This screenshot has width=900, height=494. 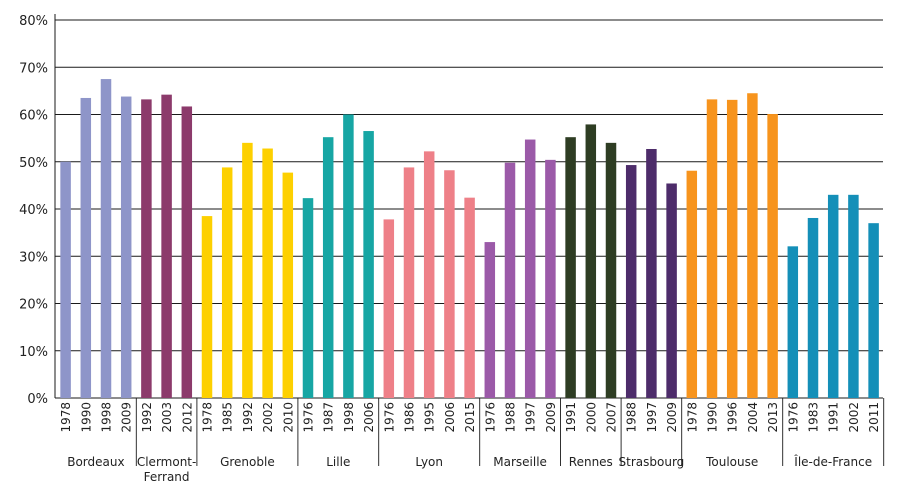 What do you see at coordinates (33, 210) in the screenshot?
I see `y-tick-label: 40%` at bounding box center [33, 210].